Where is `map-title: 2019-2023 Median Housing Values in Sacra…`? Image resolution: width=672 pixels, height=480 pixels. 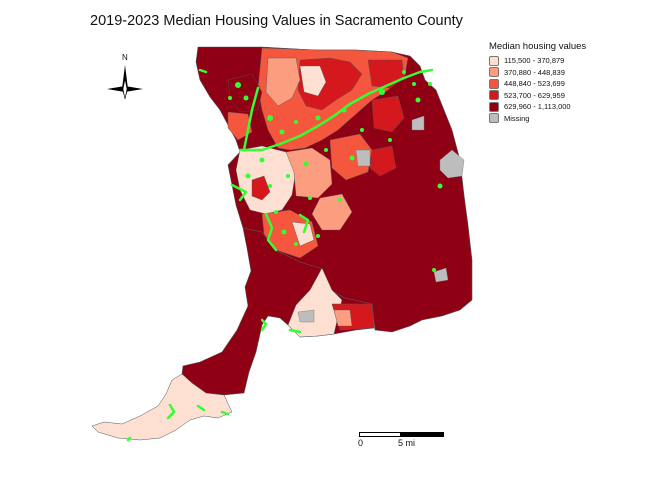 map-title: 2019-2023 Median Housing Values in Sacra… is located at coordinates (276, 21).